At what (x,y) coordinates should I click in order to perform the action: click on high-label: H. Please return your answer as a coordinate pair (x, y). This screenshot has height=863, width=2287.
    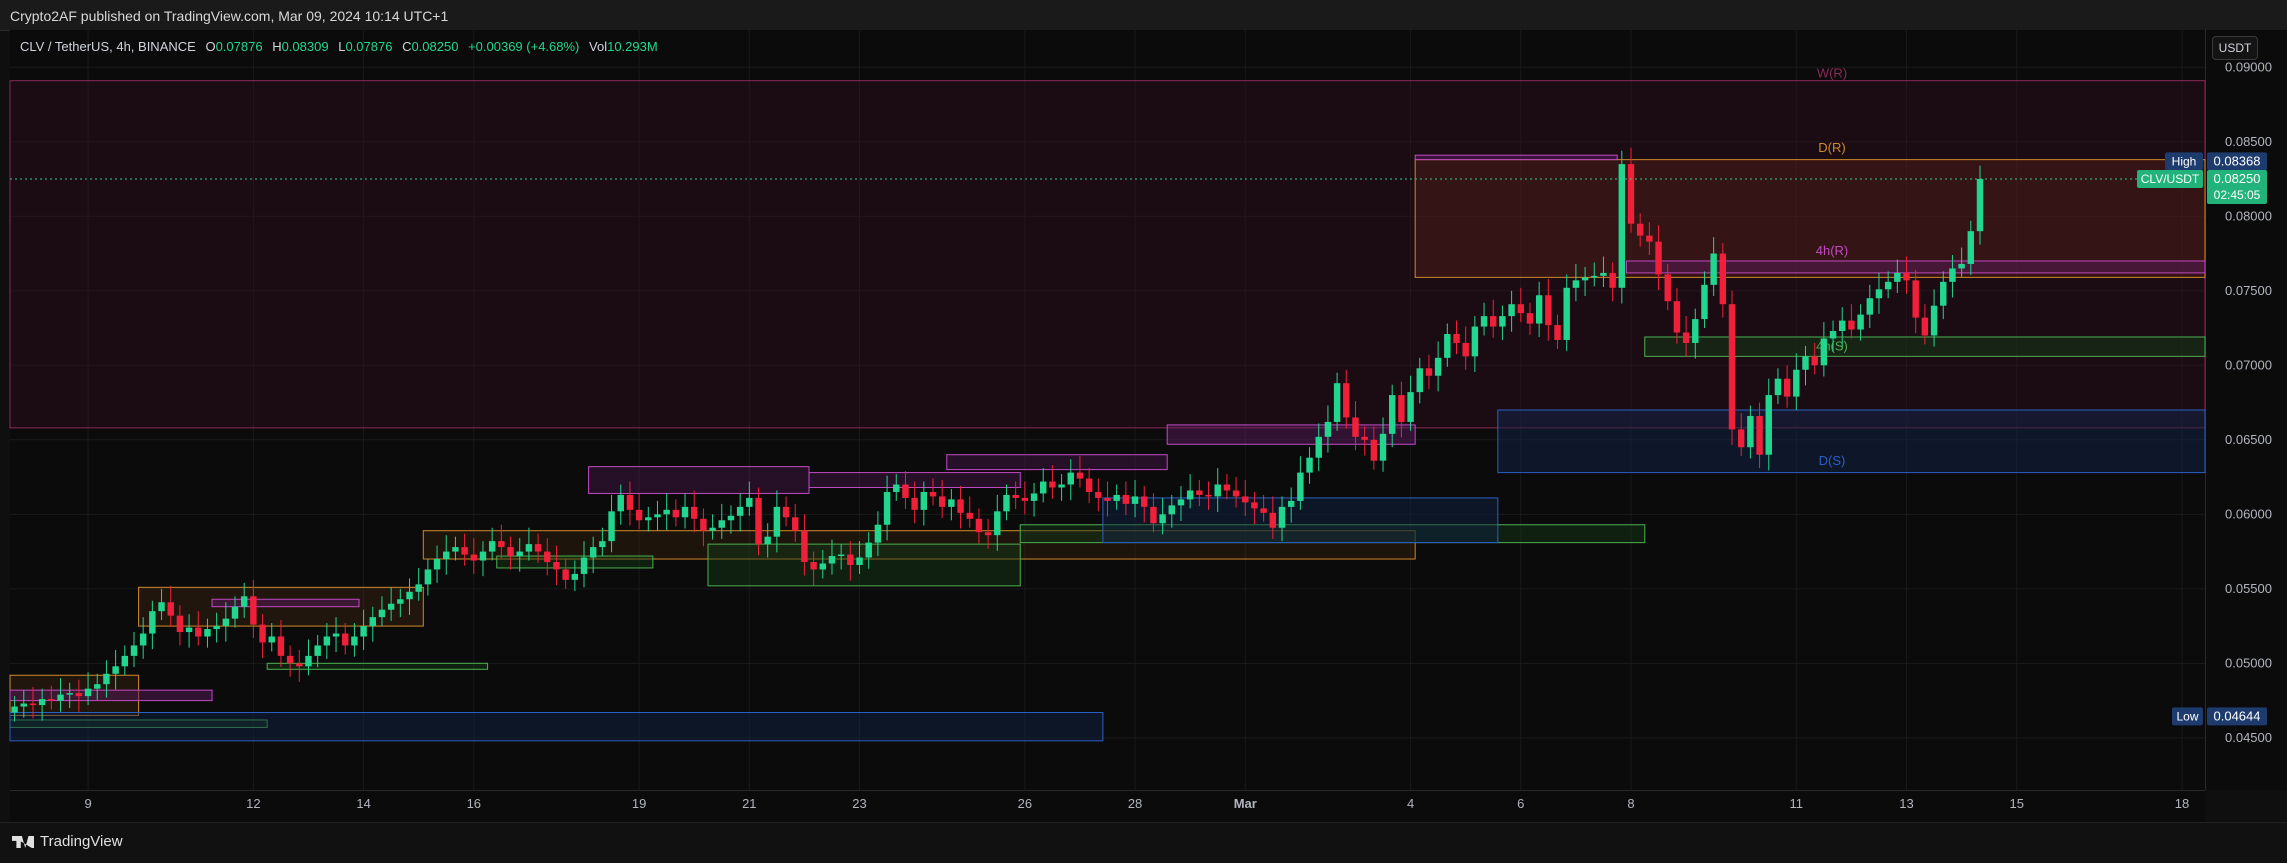
    Looking at the image, I should click on (277, 46).